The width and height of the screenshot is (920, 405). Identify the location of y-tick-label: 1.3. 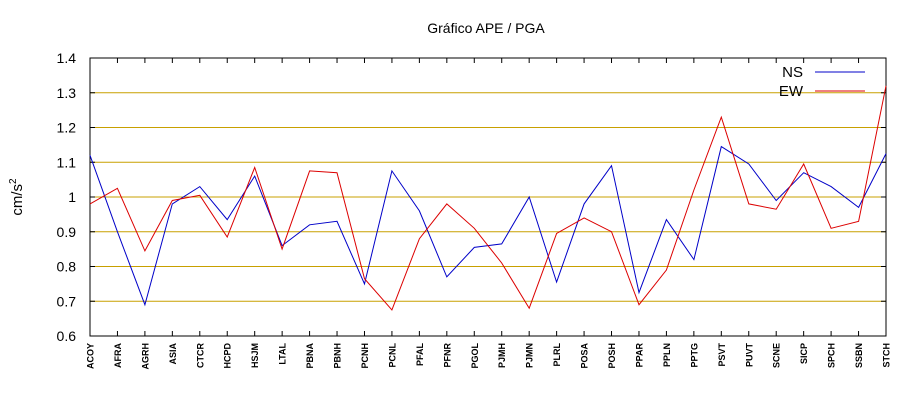
(67, 93).